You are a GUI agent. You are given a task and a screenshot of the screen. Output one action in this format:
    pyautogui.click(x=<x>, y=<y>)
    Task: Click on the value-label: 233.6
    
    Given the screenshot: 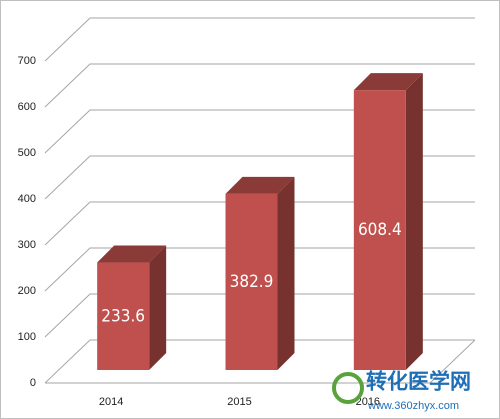 What is the action you would take?
    pyautogui.click(x=123, y=316)
    